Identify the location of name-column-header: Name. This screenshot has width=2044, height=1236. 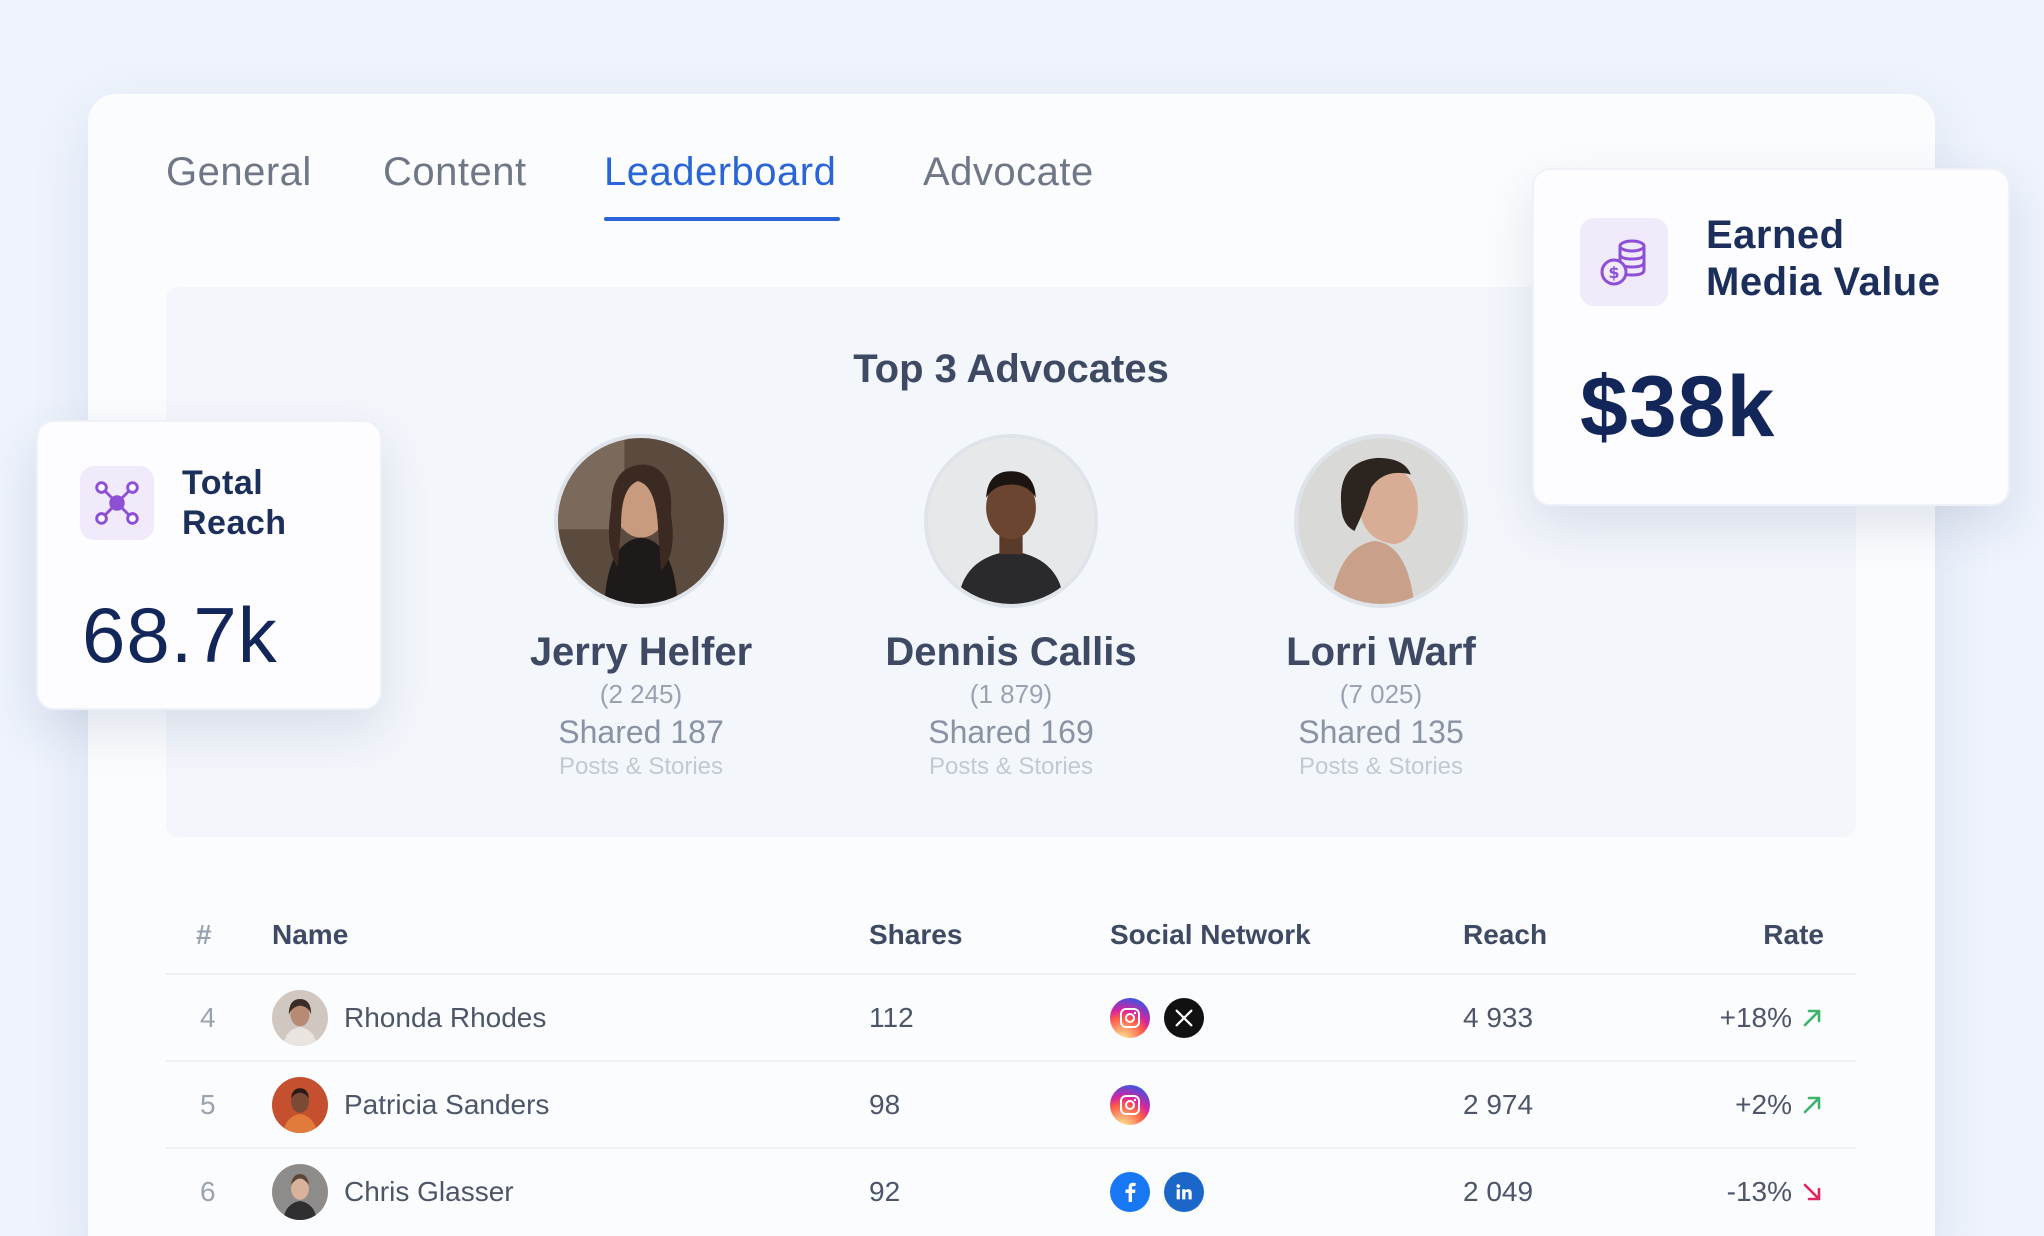
(310, 934).